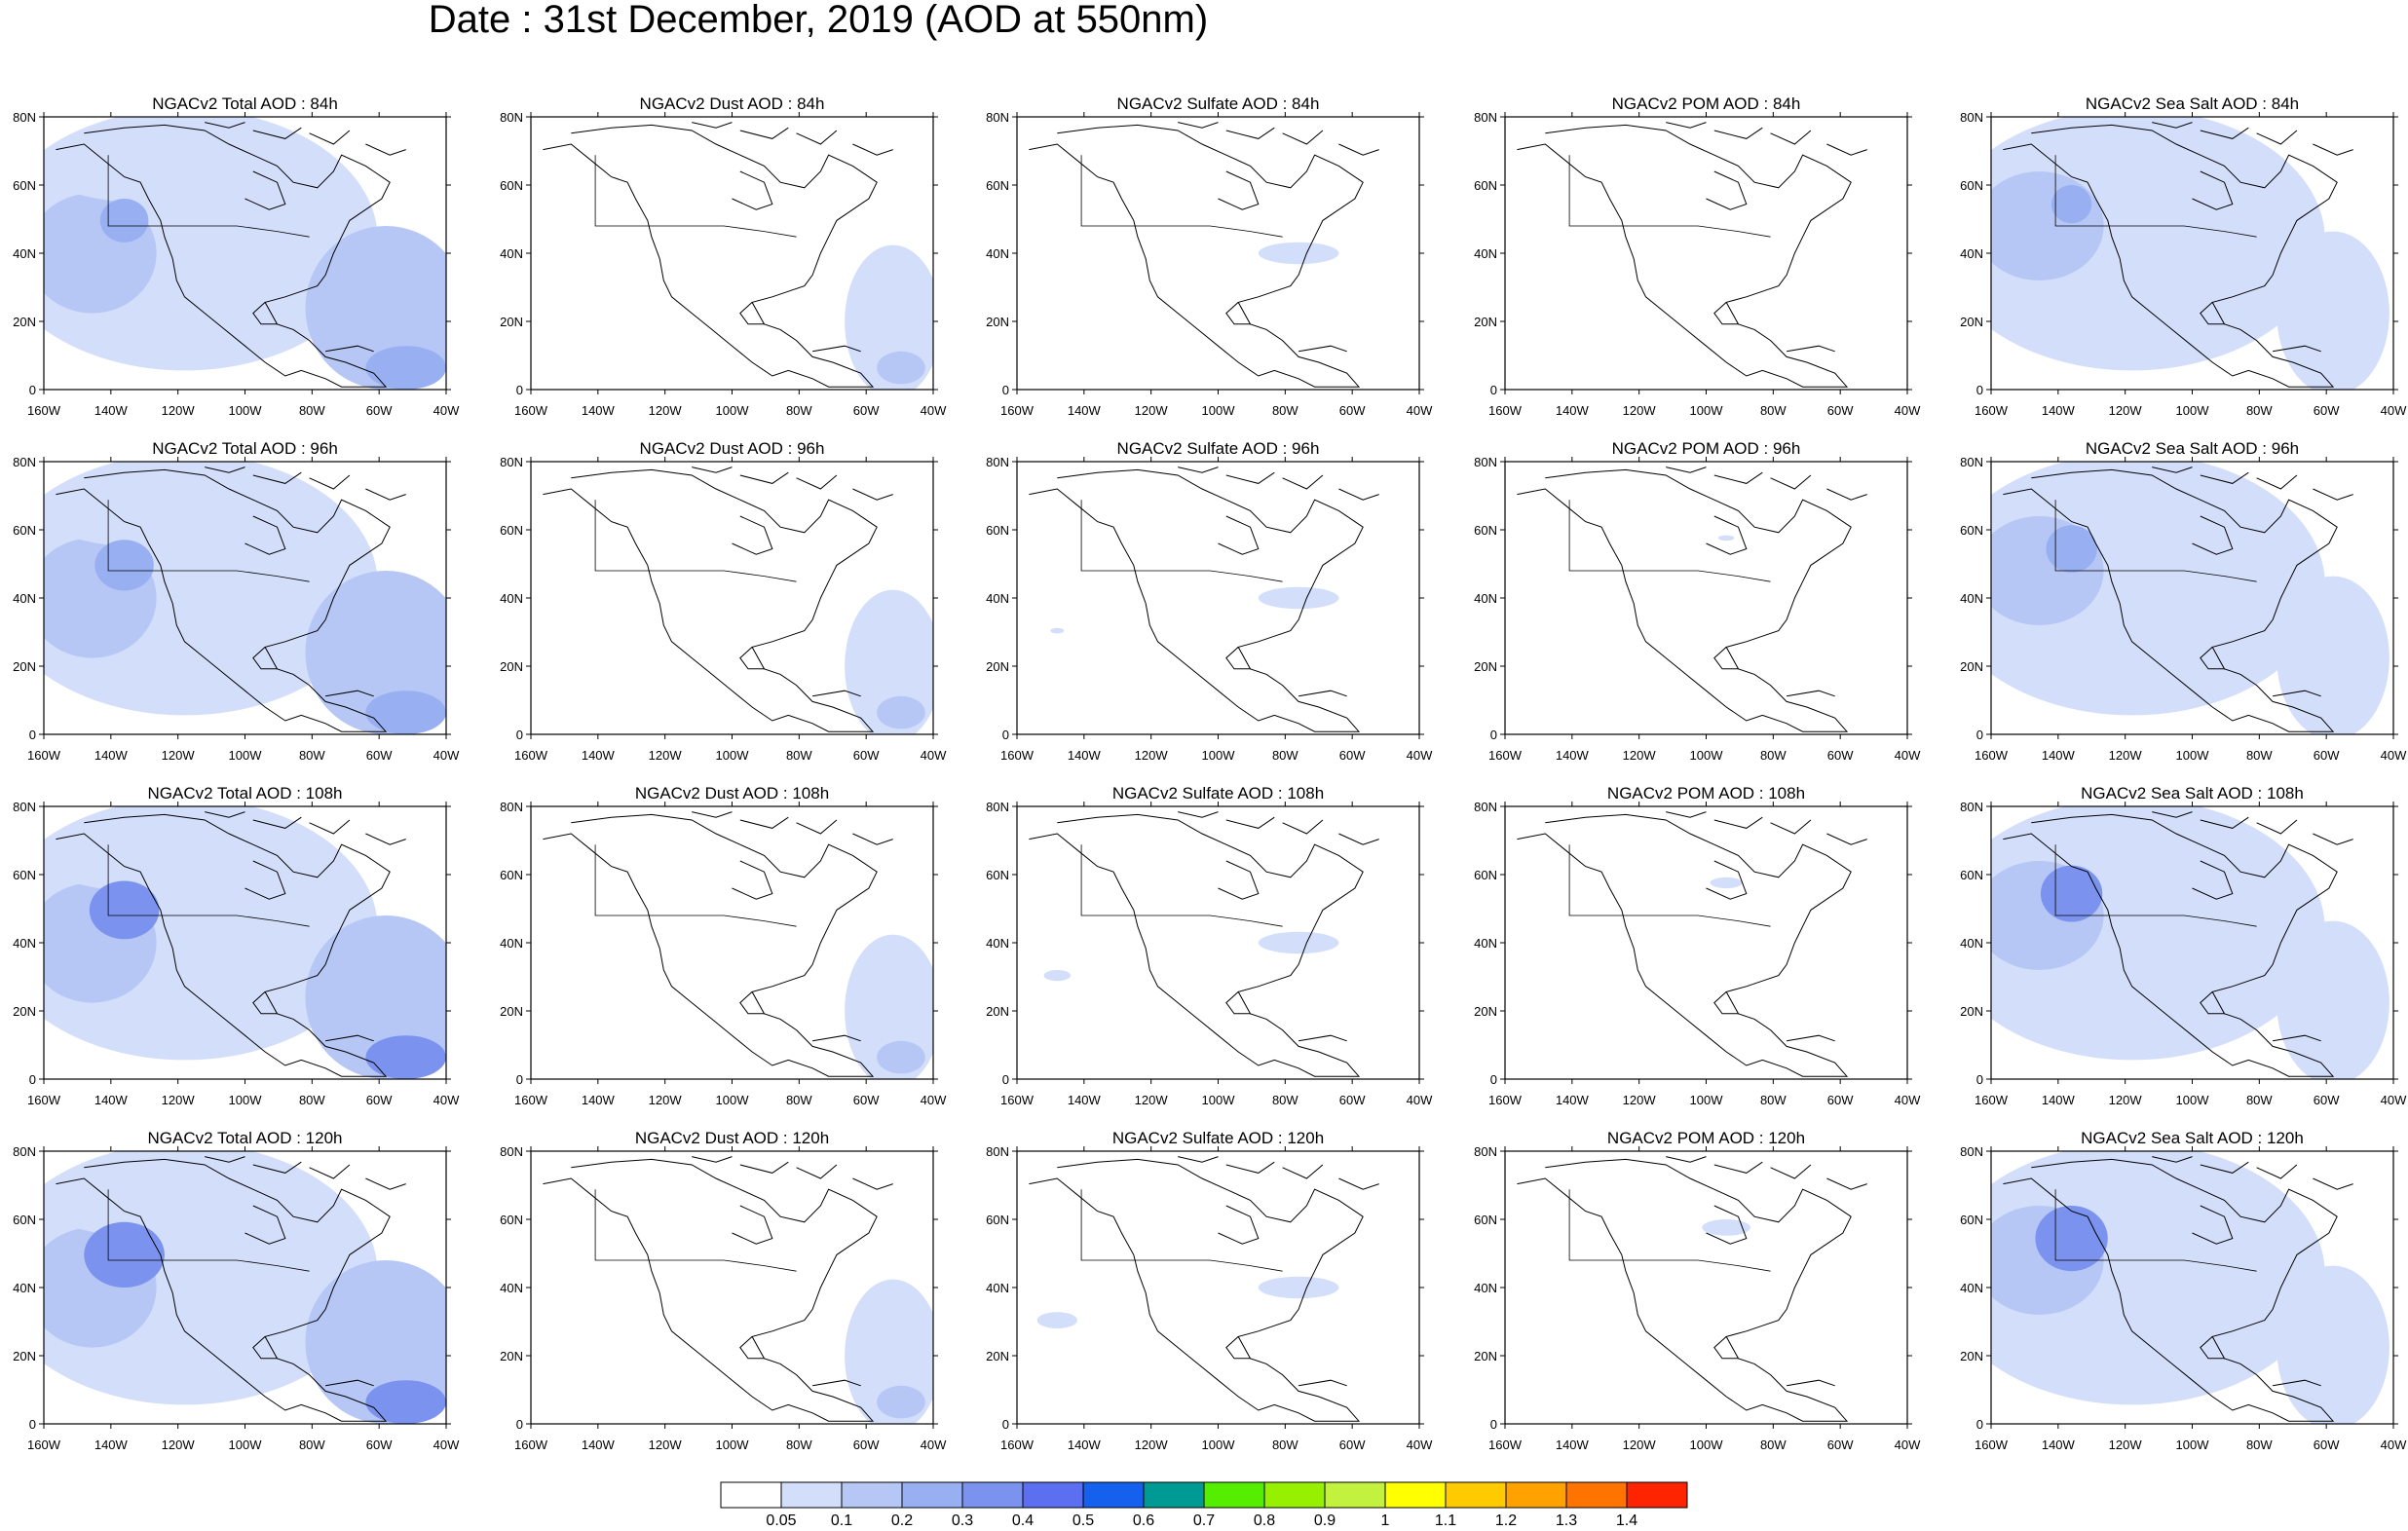 The image size is (2408, 1531). I want to click on panel-title: NGACv2 Total AOD : 84h, so click(245, 103).